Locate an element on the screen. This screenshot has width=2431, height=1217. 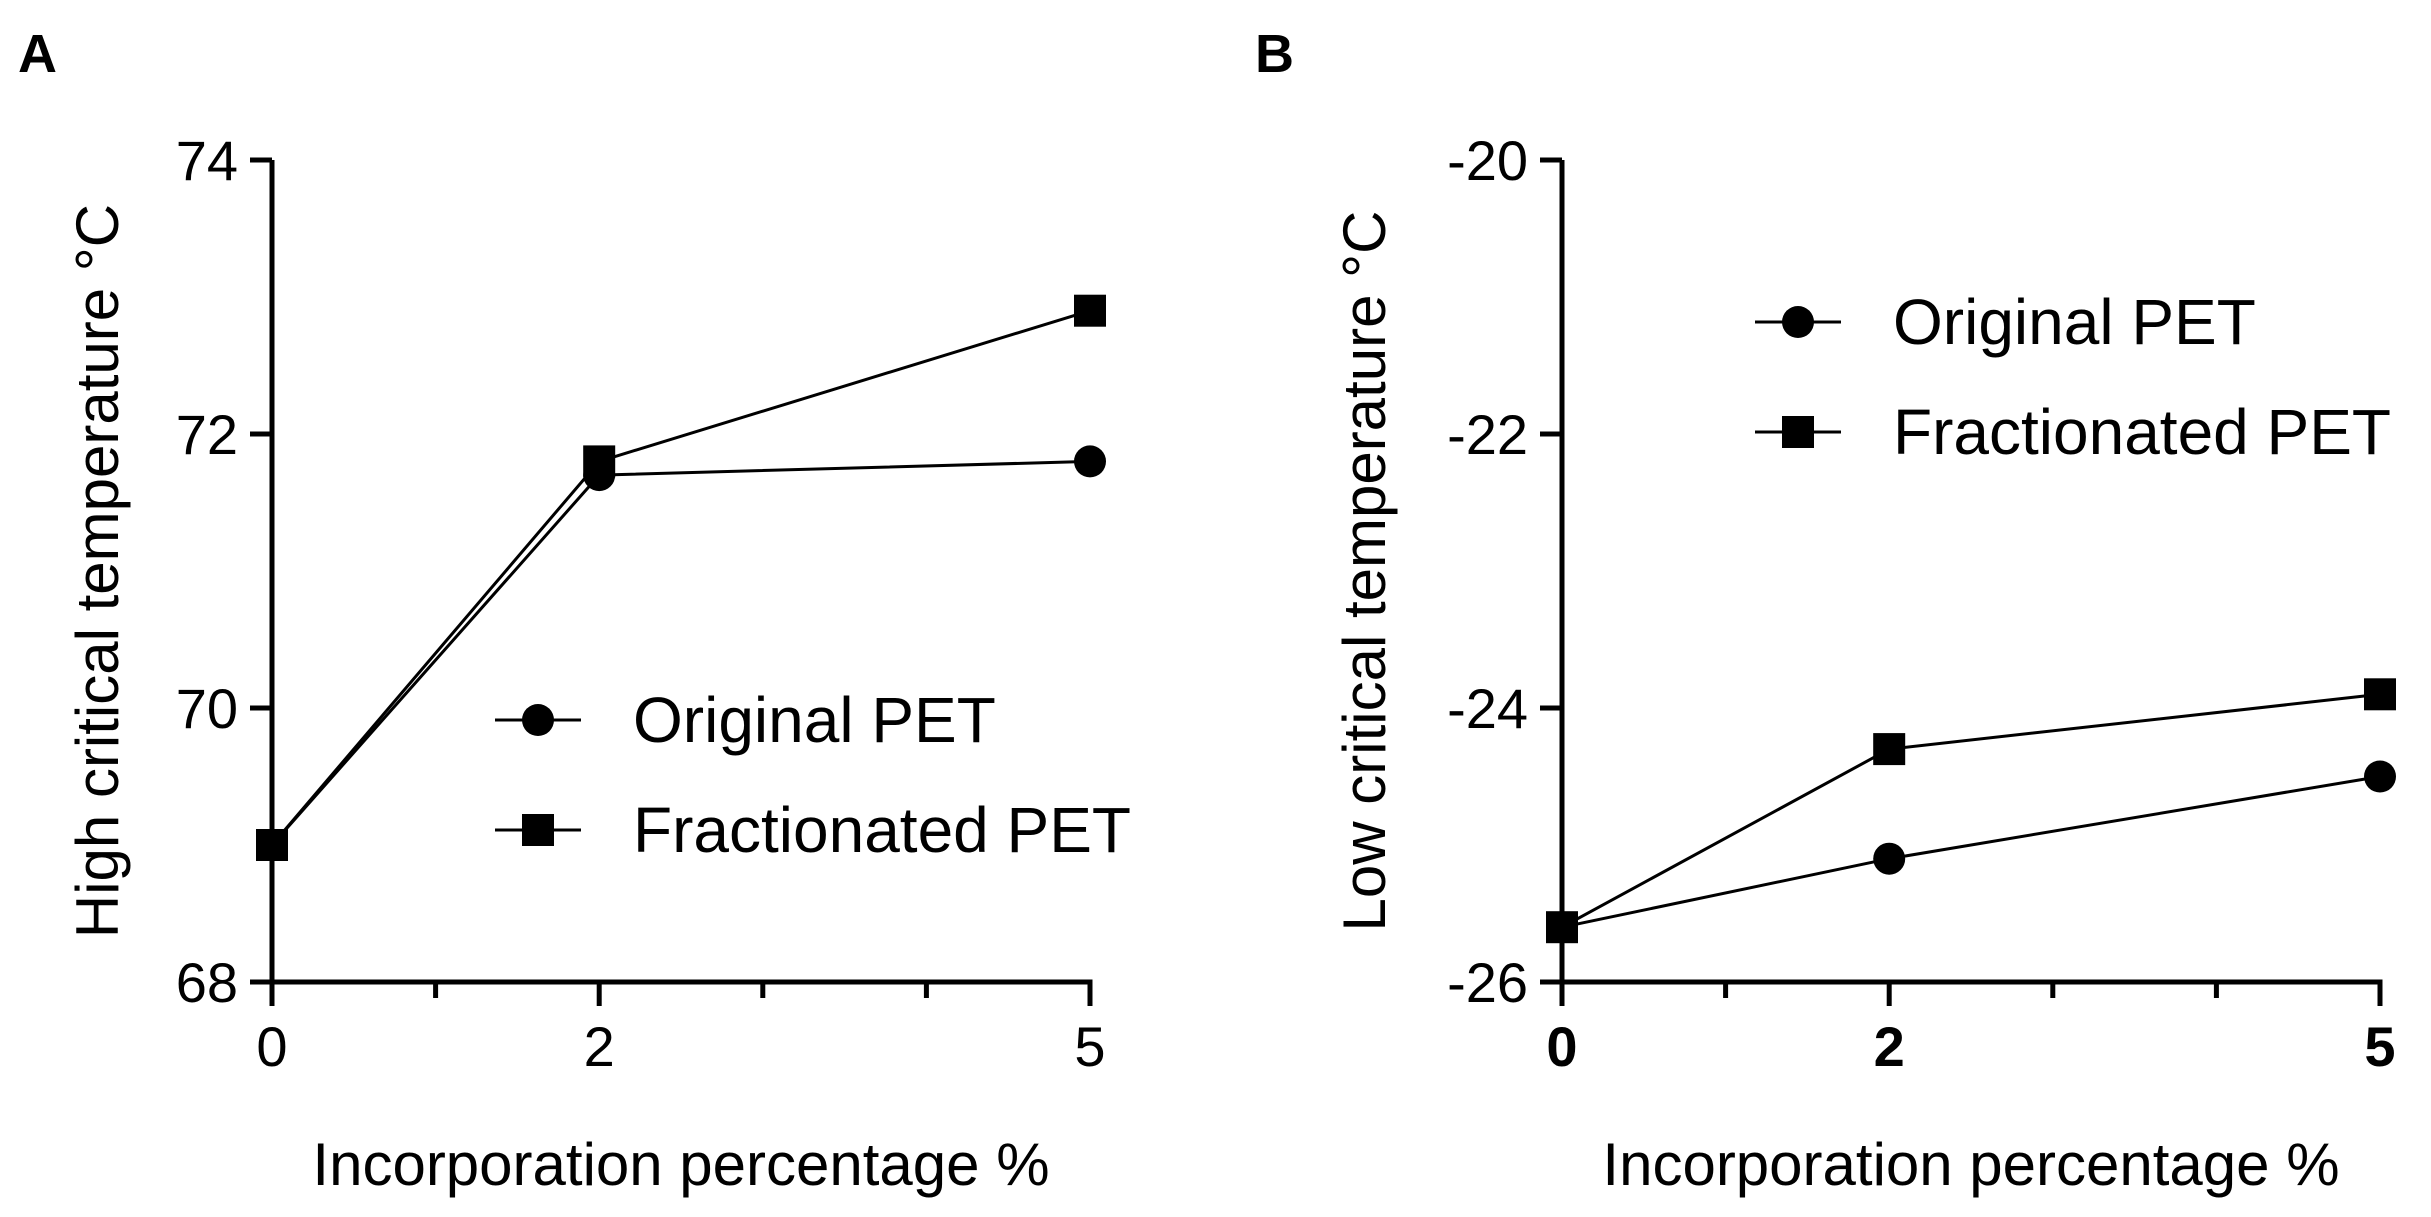
y-tick-label: -20 is located at coordinates (1487, 160).